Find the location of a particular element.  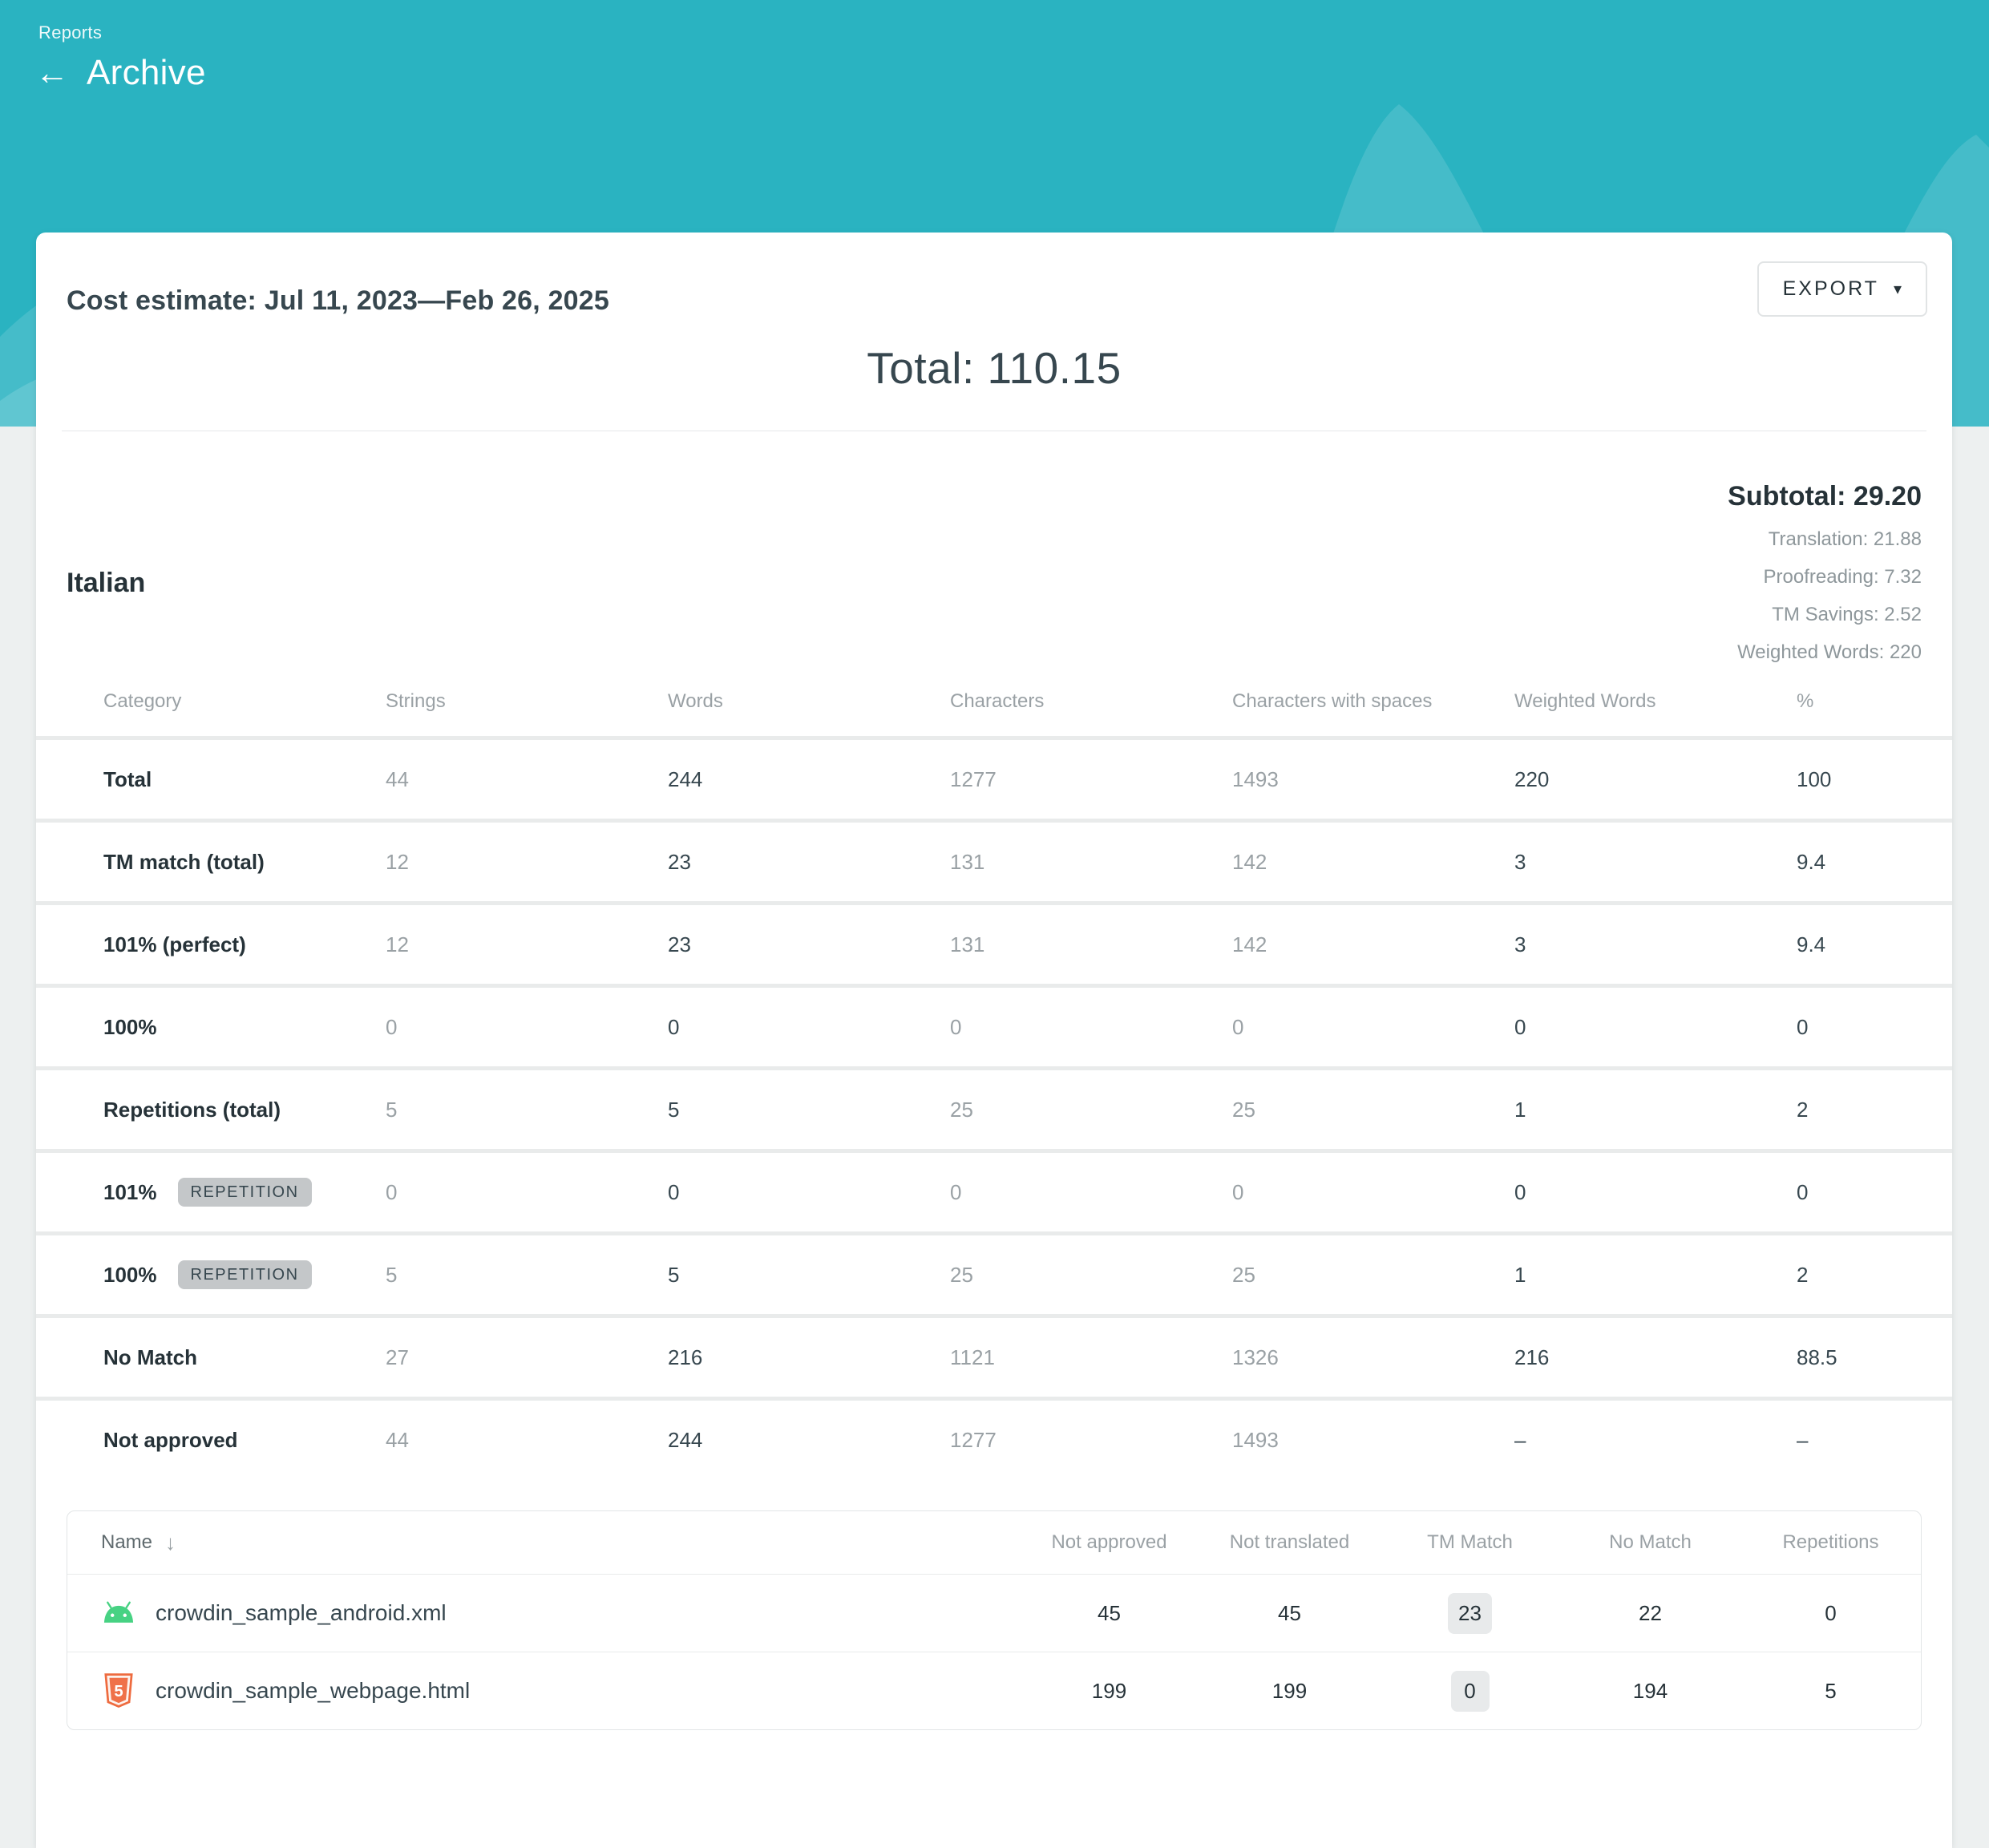

weighted-value: 220 is located at coordinates (1532, 778).